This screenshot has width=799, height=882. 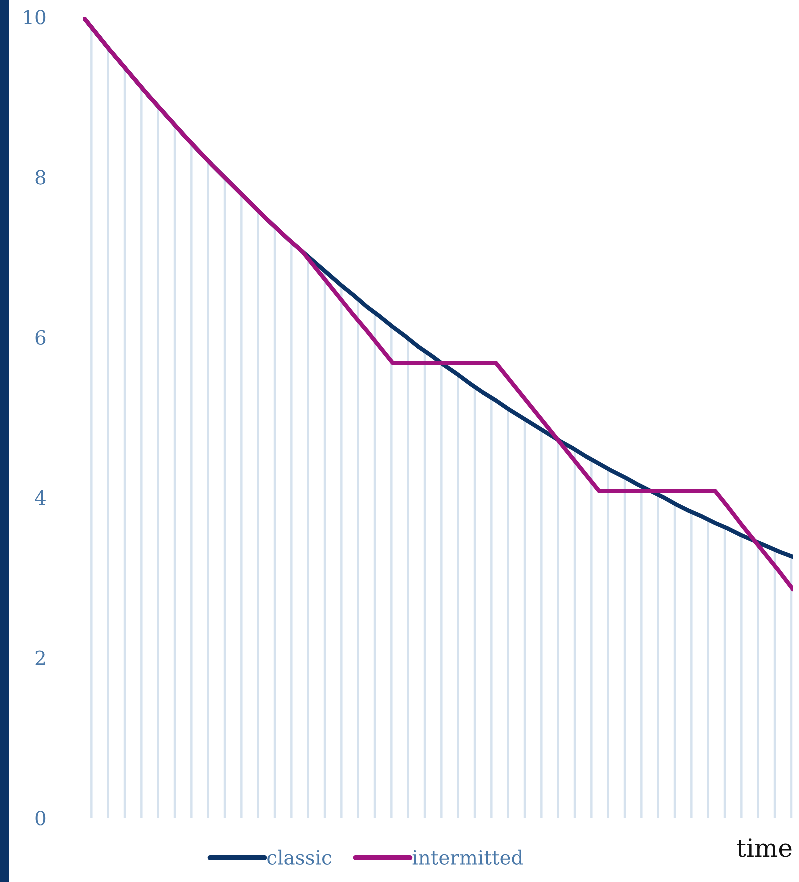 I want to click on y-tick-label: 10, so click(x=35, y=17).